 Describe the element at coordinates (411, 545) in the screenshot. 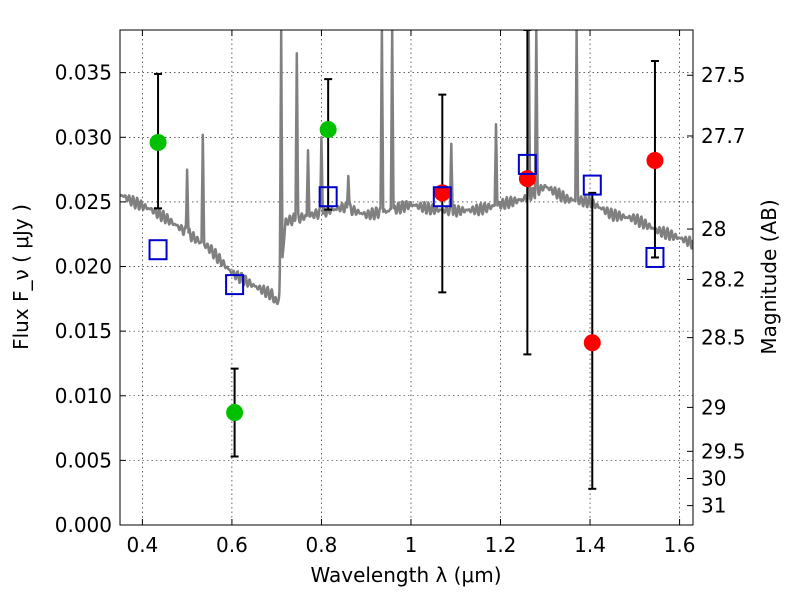

I see `x-tick-label: 1` at that location.